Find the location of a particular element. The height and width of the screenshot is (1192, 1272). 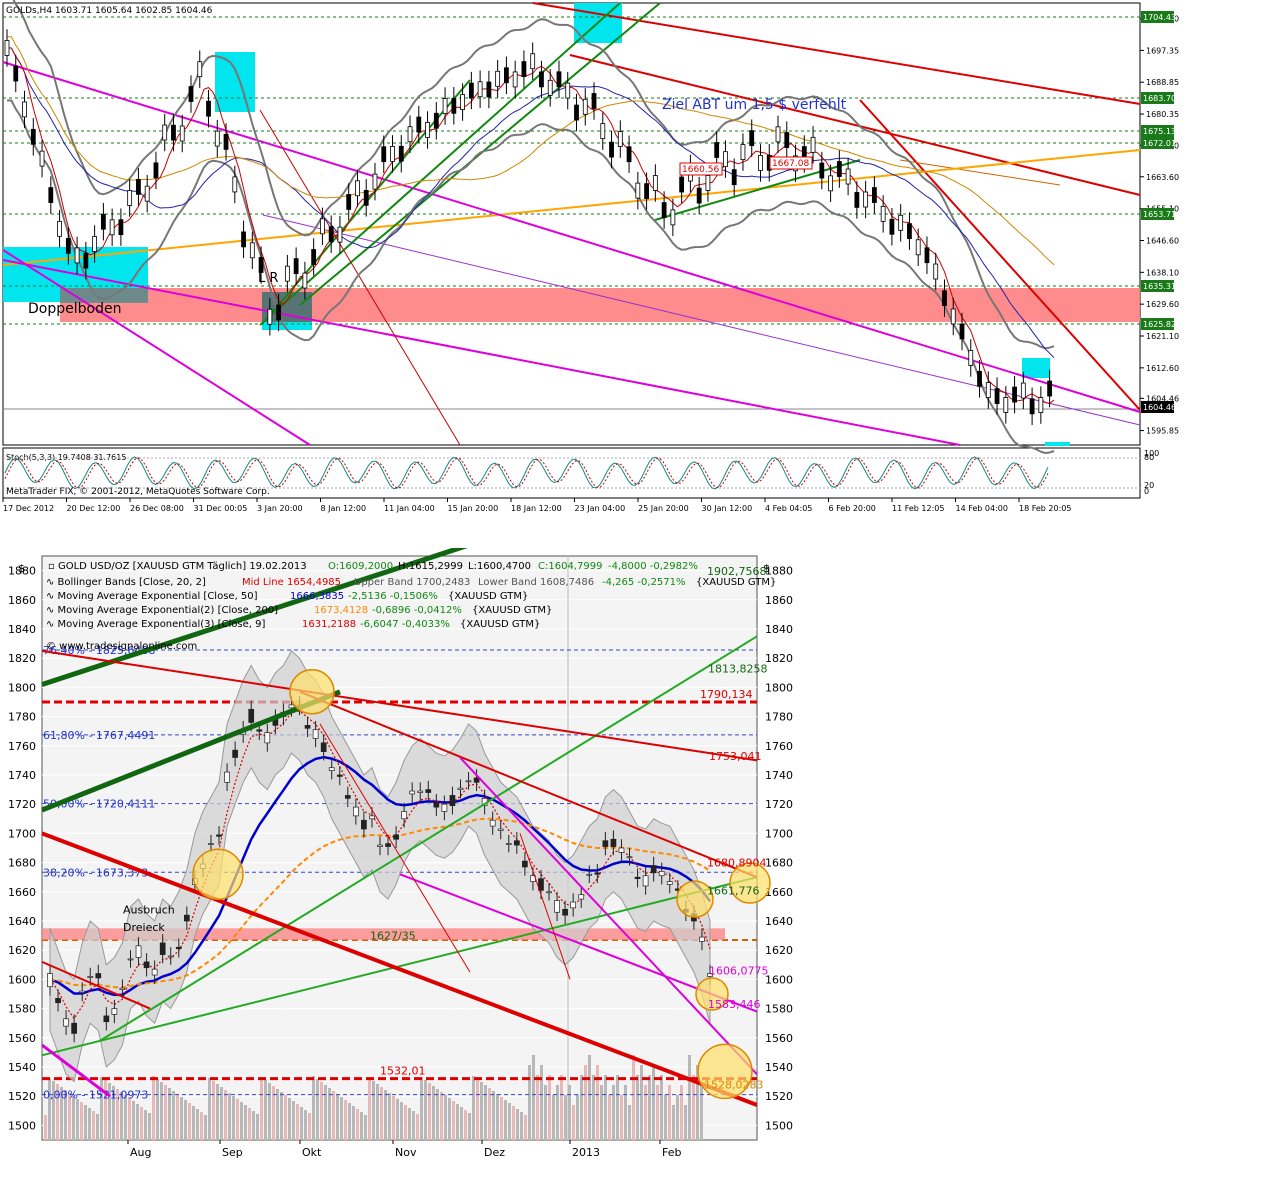

ts-legend-bb-name: ∿ Bollinger Bands [Close, 20, 2] is located at coordinates (126, 582).